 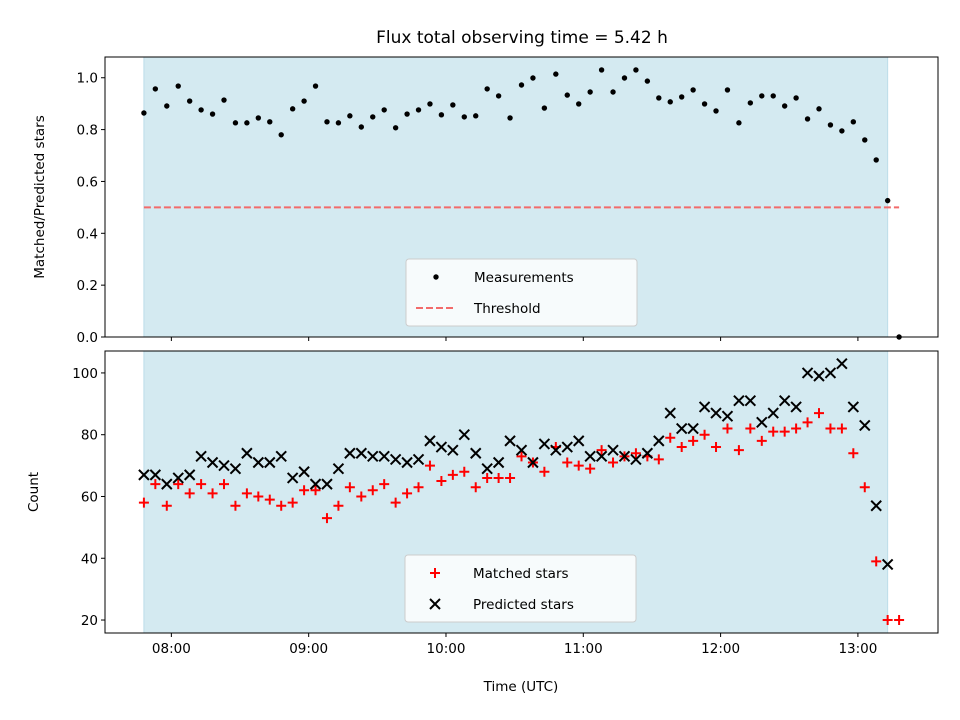 What do you see at coordinates (87, 286) in the screenshot?
I see `y-tick-label: 0.2` at bounding box center [87, 286].